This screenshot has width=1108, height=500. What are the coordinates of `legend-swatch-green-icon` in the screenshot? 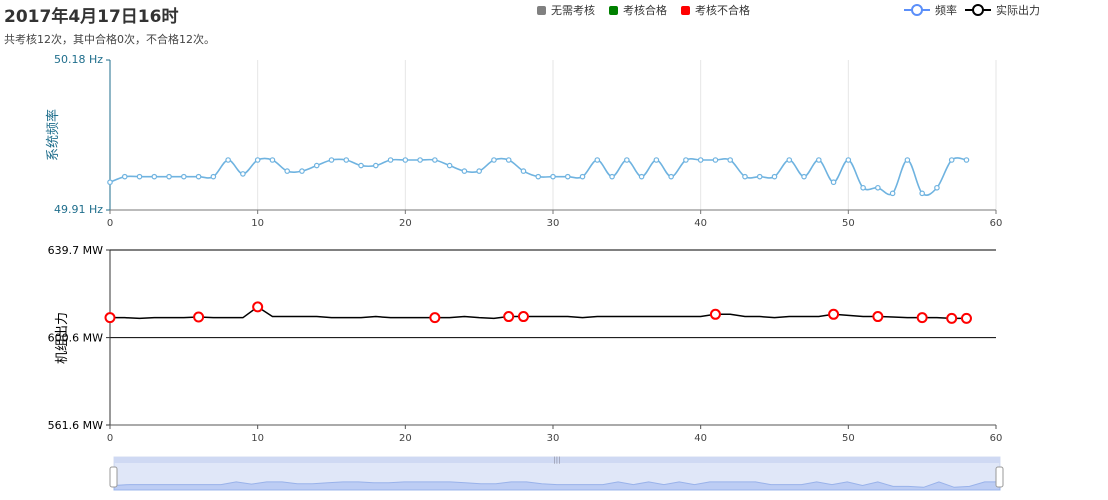 It's located at (613, 10).